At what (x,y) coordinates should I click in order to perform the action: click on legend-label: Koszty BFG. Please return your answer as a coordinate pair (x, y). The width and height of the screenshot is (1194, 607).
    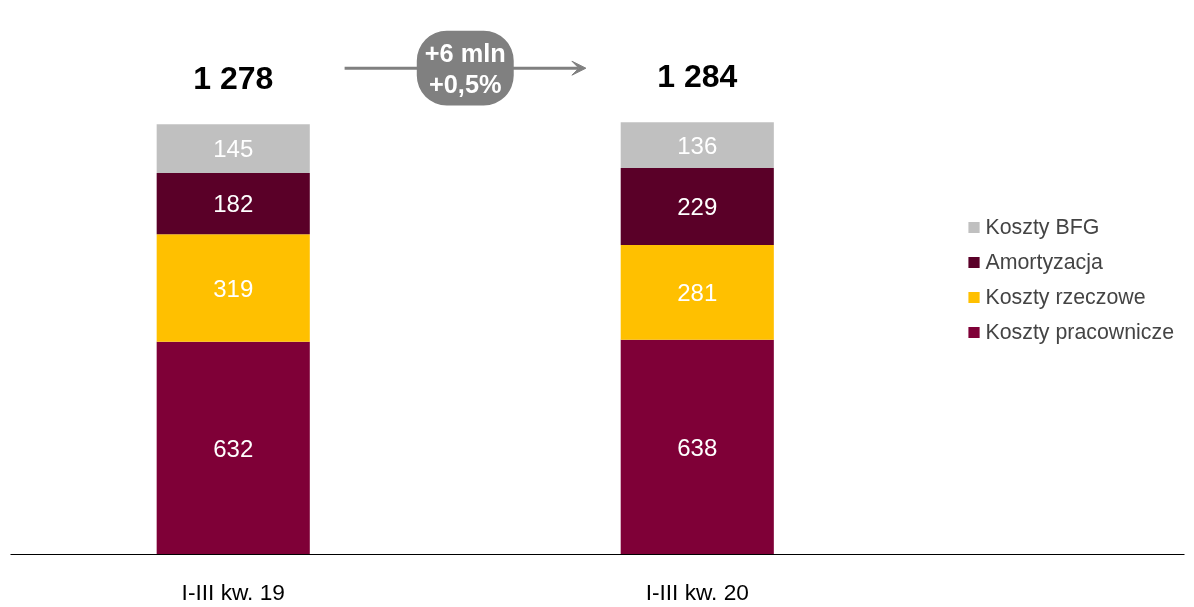
    Looking at the image, I should click on (1042, 227).